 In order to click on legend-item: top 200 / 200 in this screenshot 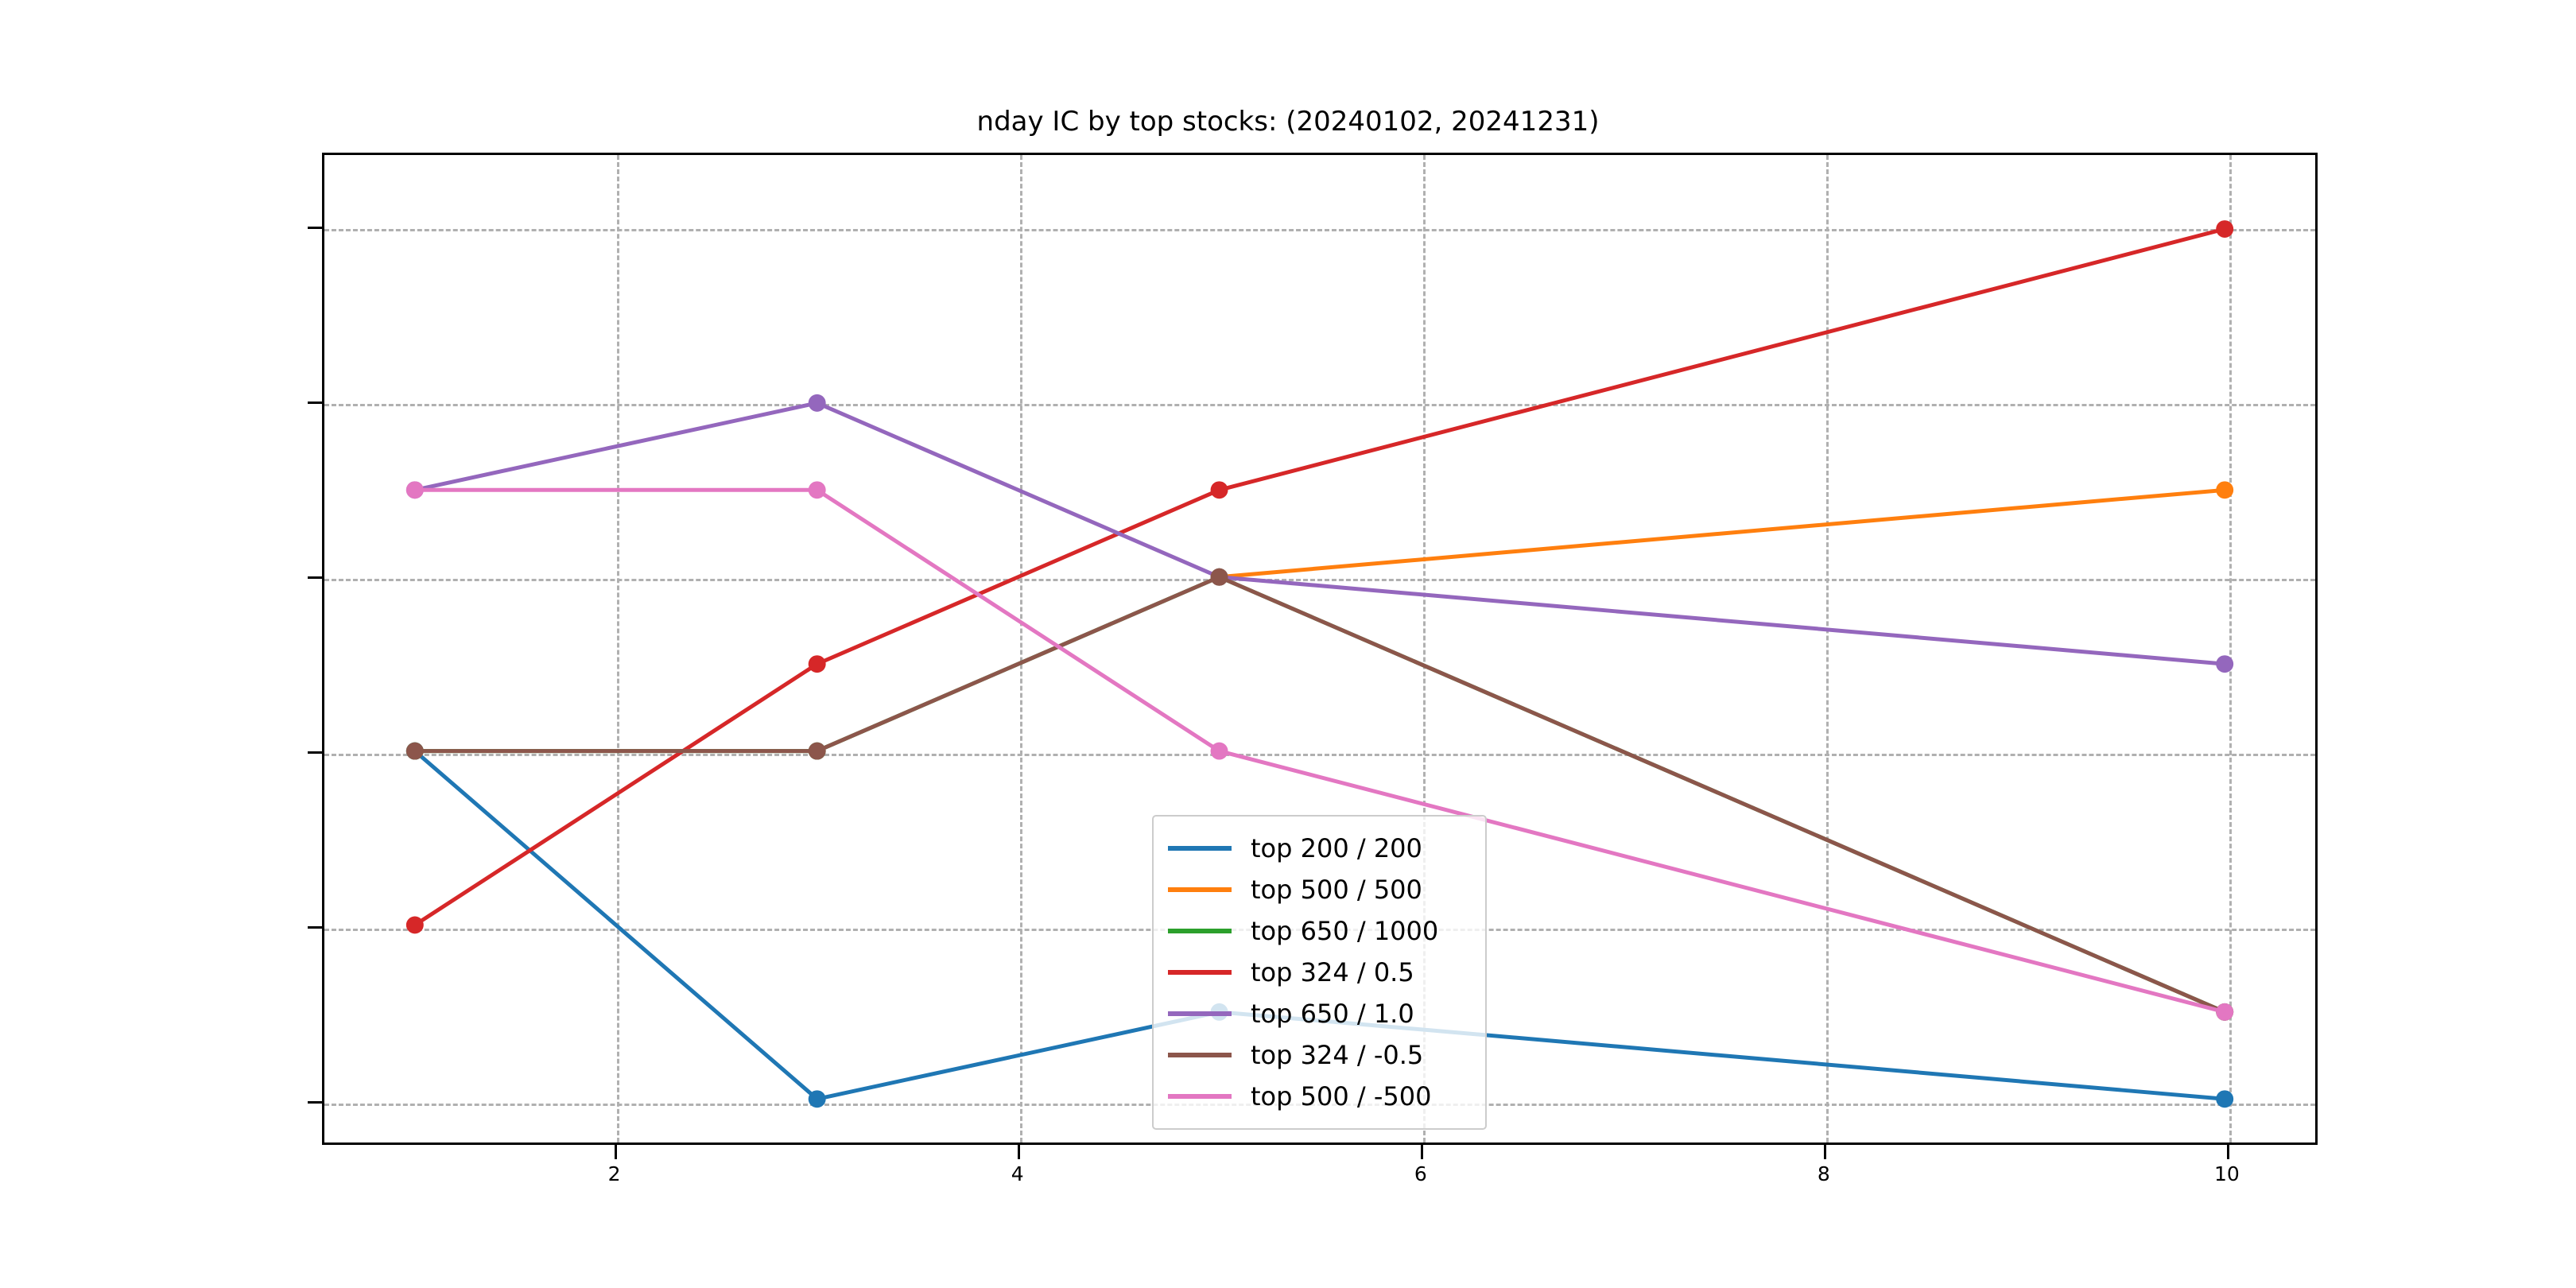, I will do `click(1320, 848)`.